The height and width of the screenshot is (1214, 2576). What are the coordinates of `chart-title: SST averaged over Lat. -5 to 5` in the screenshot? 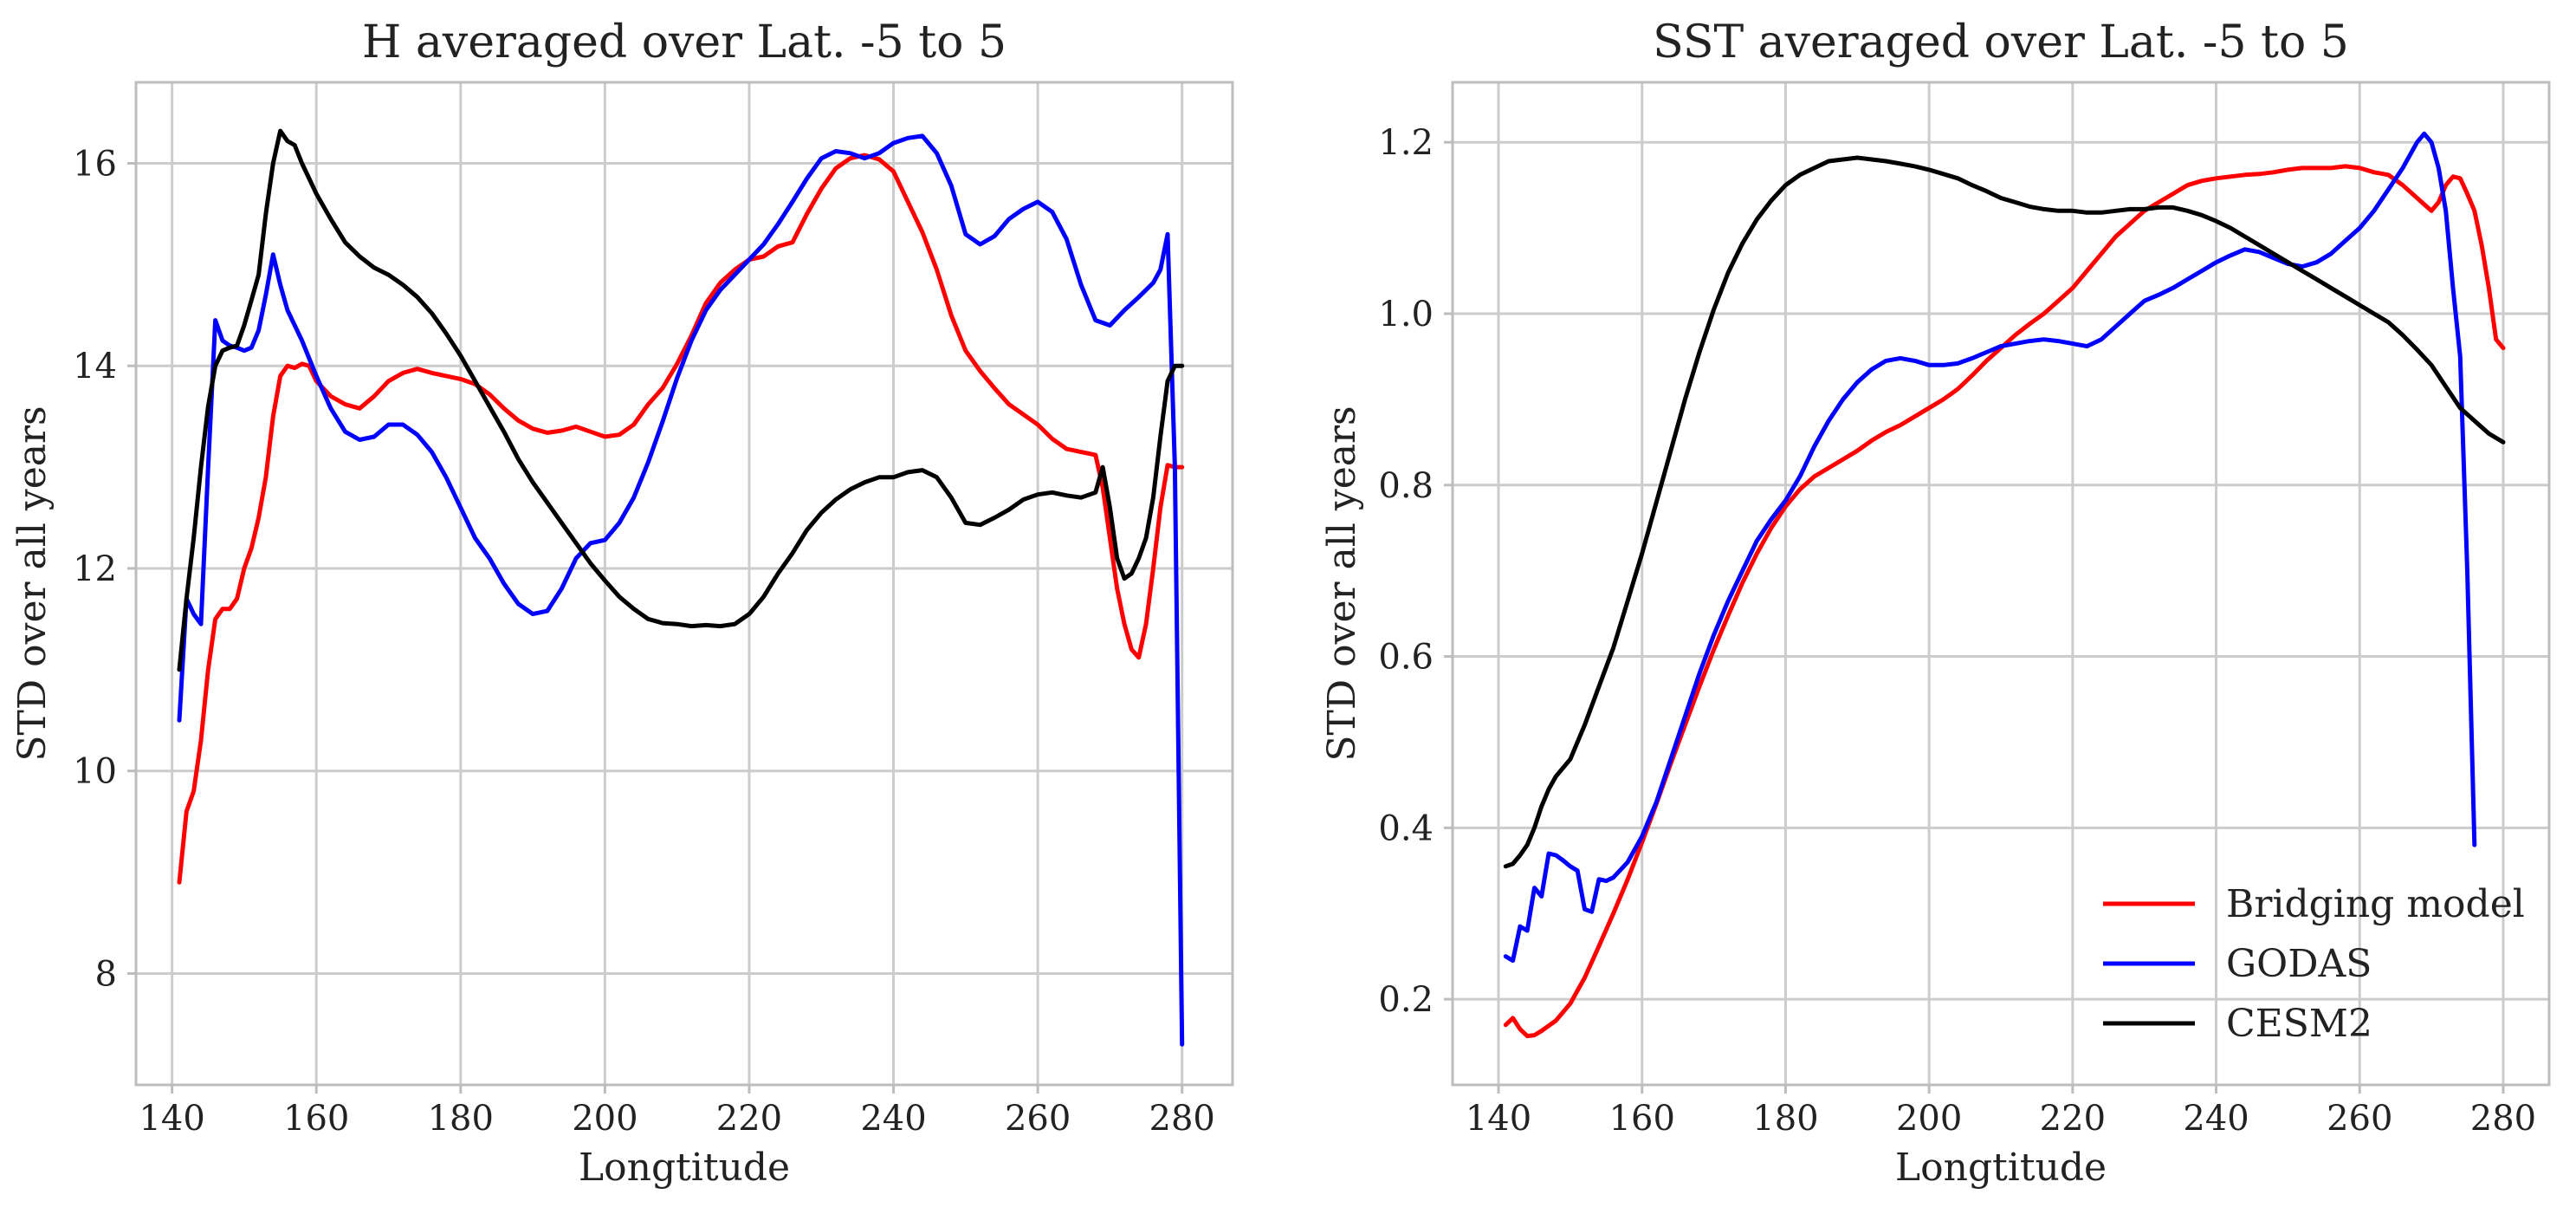 It's located at (2001, 42).